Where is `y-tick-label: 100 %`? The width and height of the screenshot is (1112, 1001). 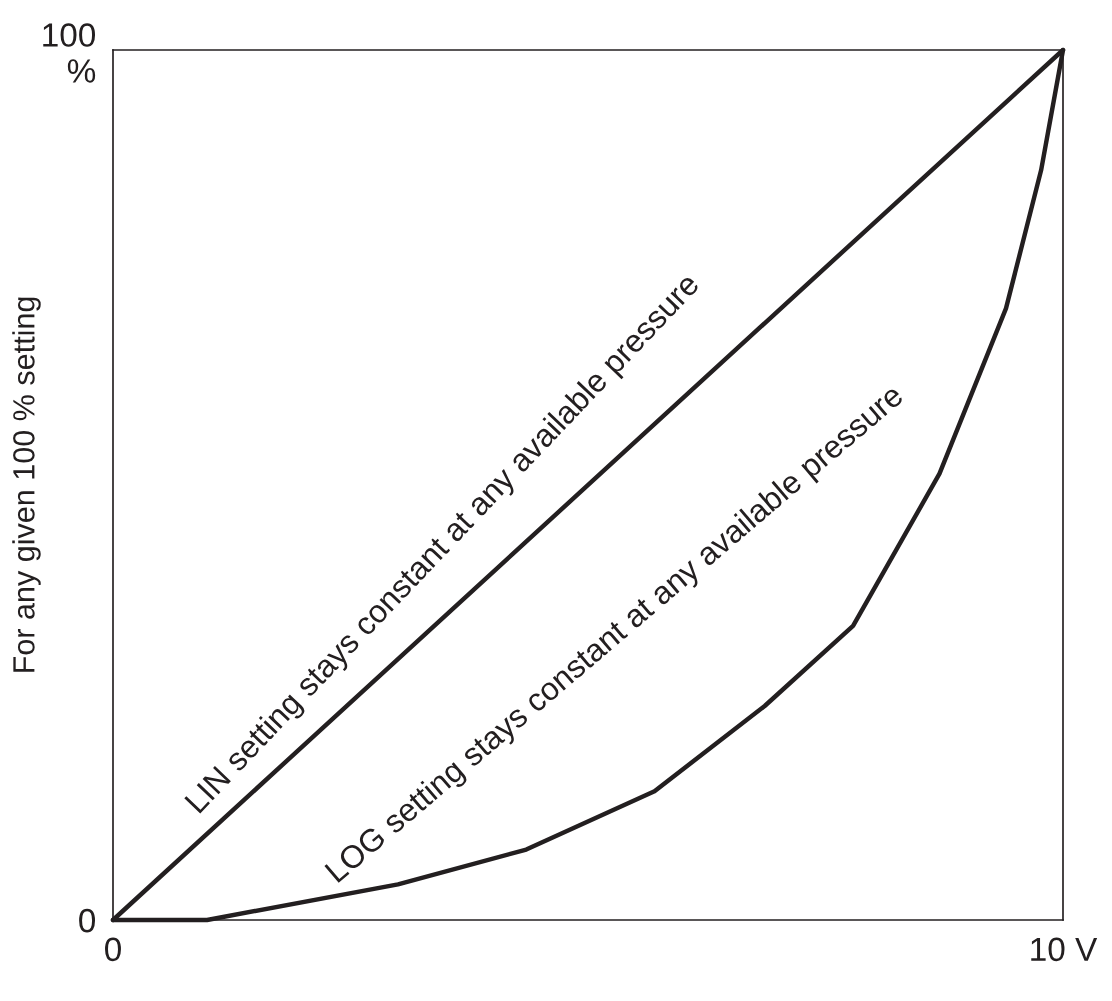
y-tick-label: 100 % is located at coordinates (69, 53).